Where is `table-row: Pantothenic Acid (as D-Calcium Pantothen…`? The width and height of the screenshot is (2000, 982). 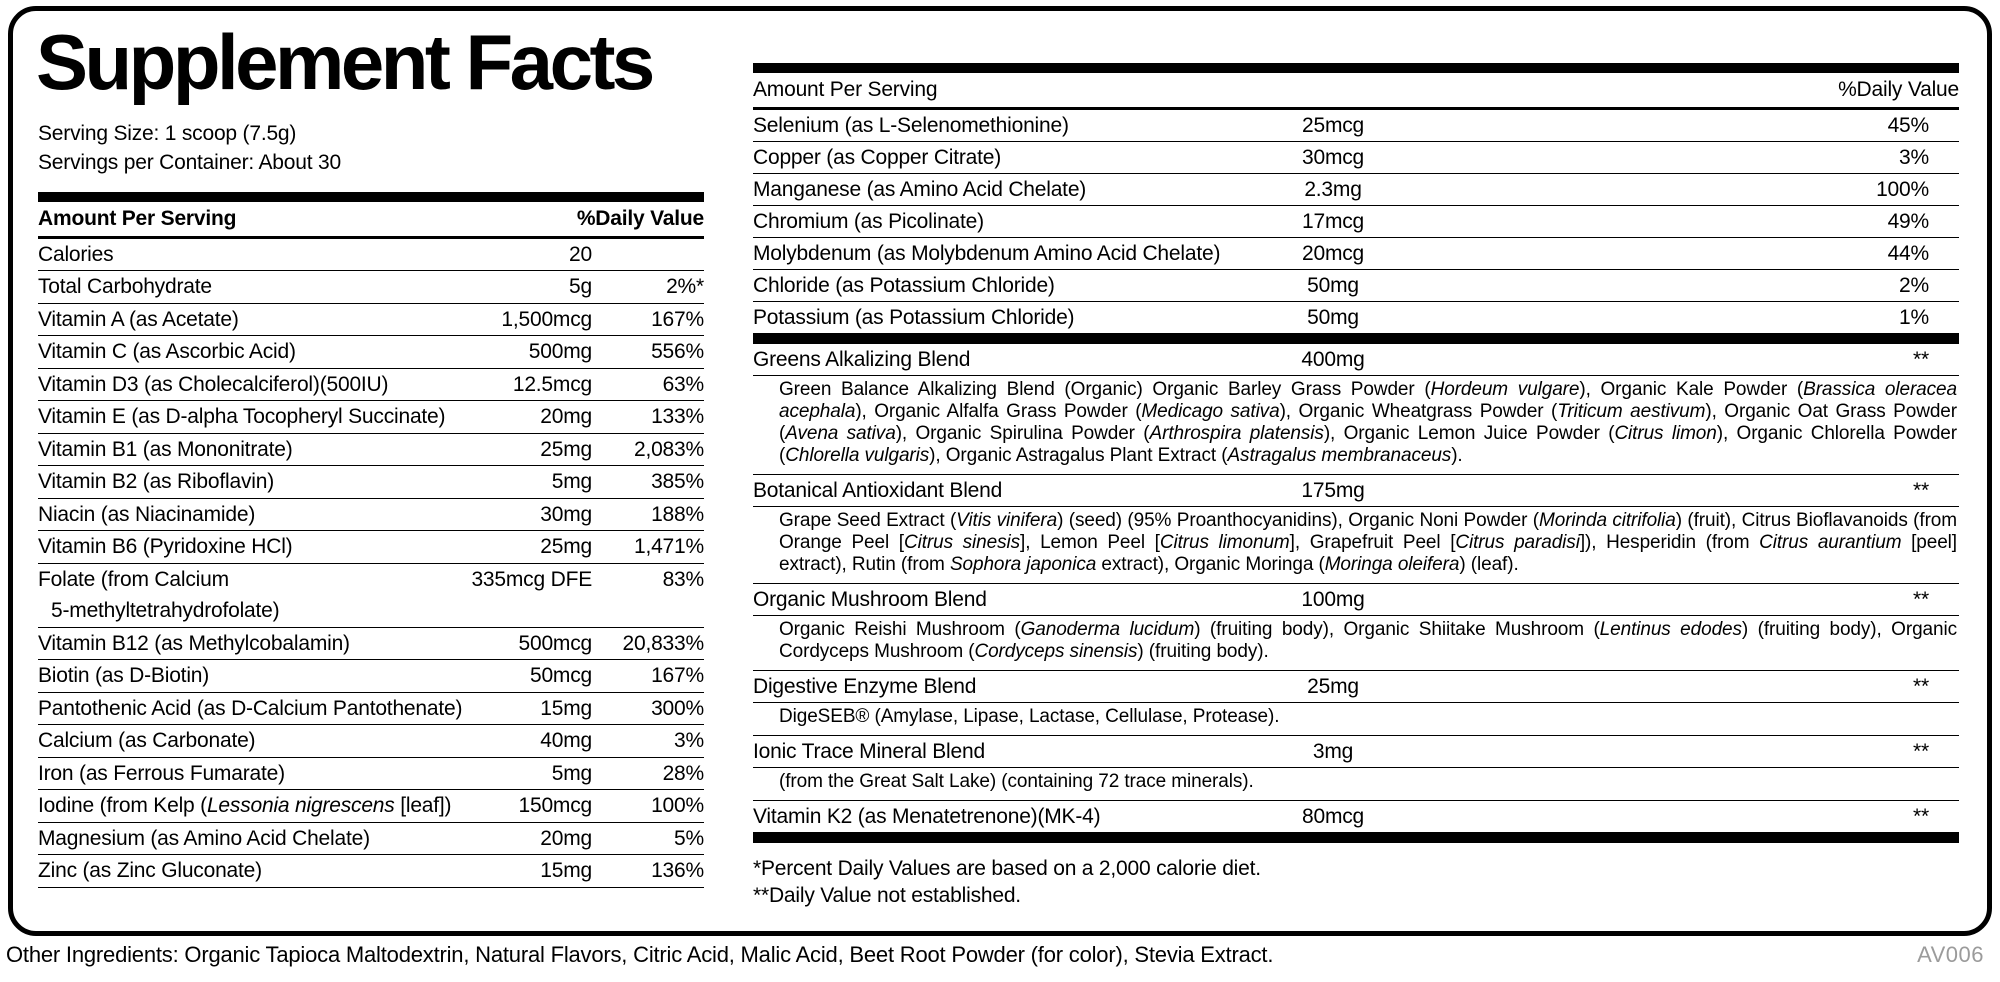 table-row: Pantothenic Acid (as D-Calcium Pantothen… is located at coordinates (371, 709).